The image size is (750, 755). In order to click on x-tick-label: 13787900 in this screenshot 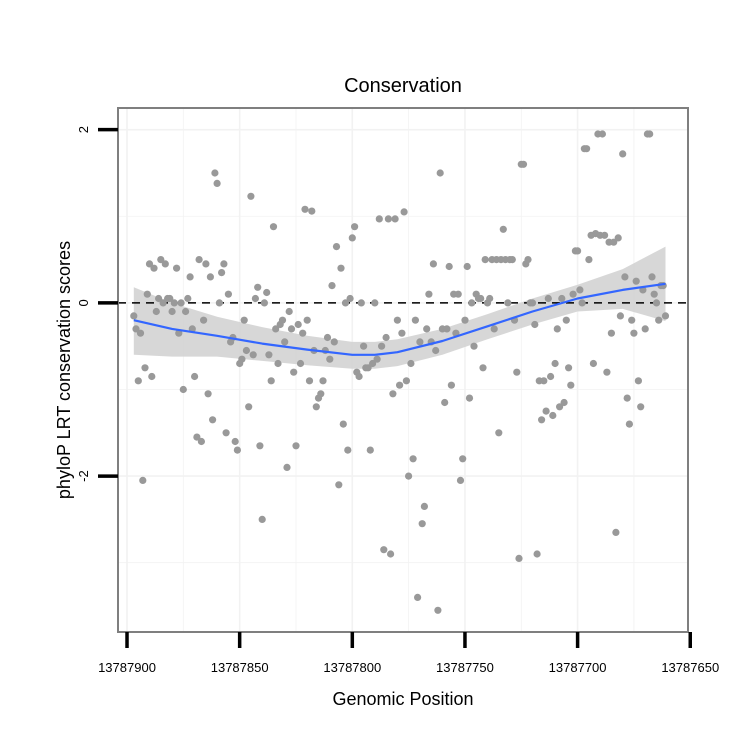, I will do `click(127, 667)`.